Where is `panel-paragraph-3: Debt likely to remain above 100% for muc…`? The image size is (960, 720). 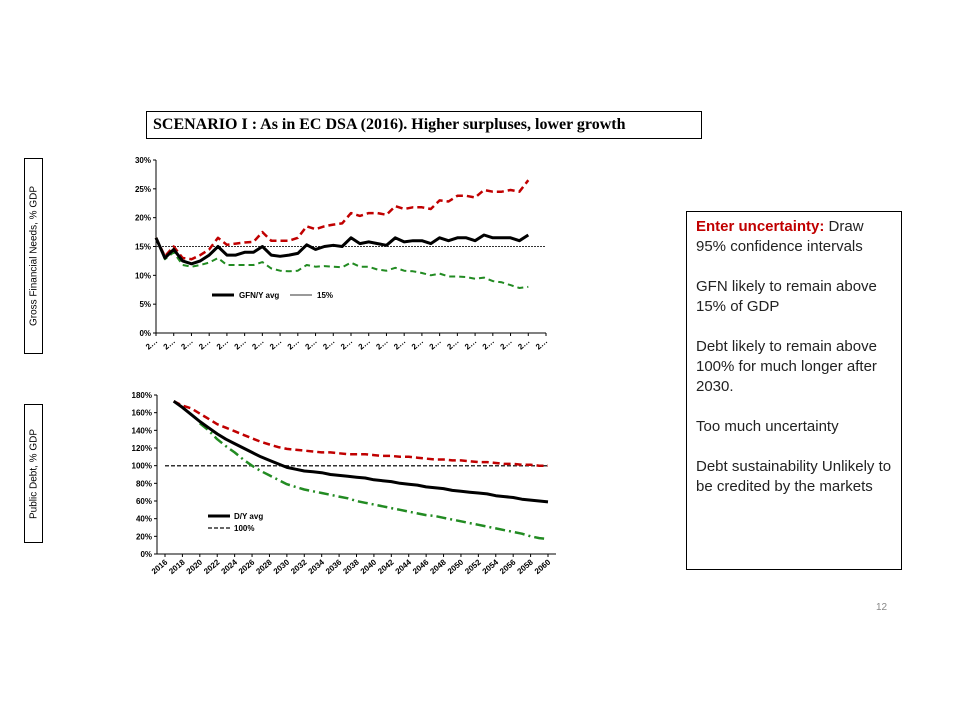 panel-paragraph-3: Debt likely to remain above 100% for muc… is located at coordinates (786, 366).